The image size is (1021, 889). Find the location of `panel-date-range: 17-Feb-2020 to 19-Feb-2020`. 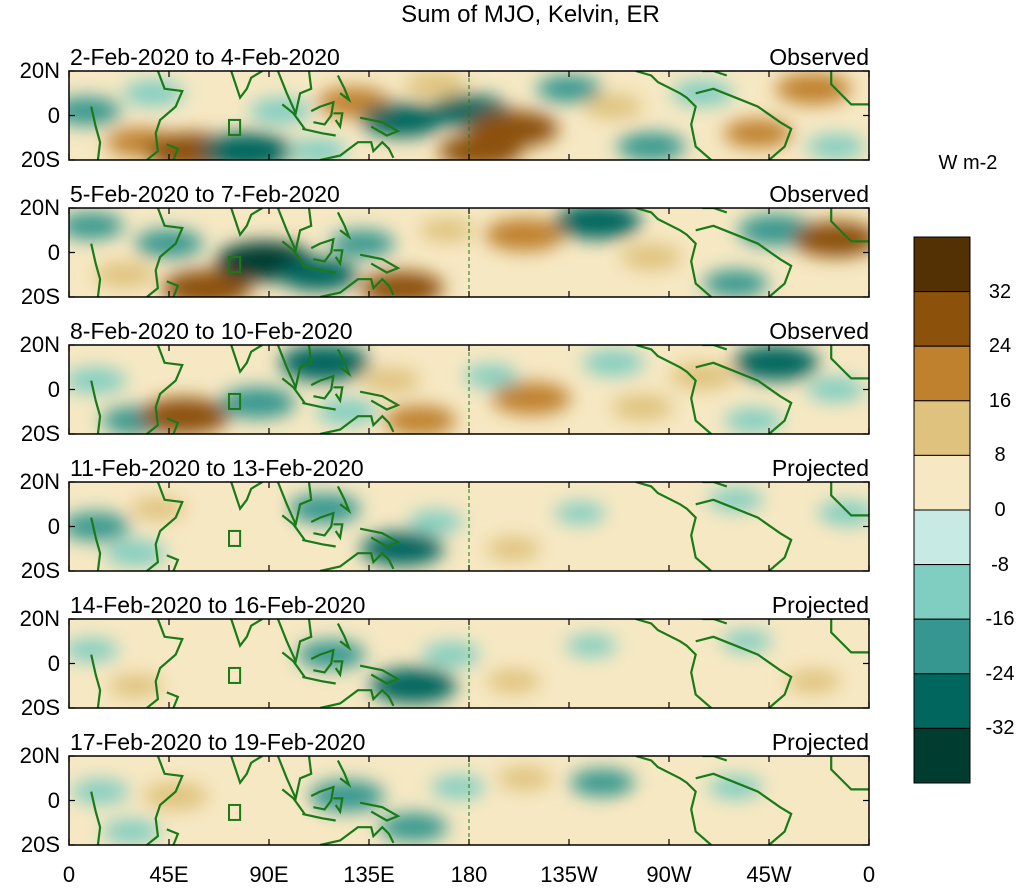

panel-date-range: 17-Feb-2020 to 19-Feb-2020 is located at coordinates (218, 742).